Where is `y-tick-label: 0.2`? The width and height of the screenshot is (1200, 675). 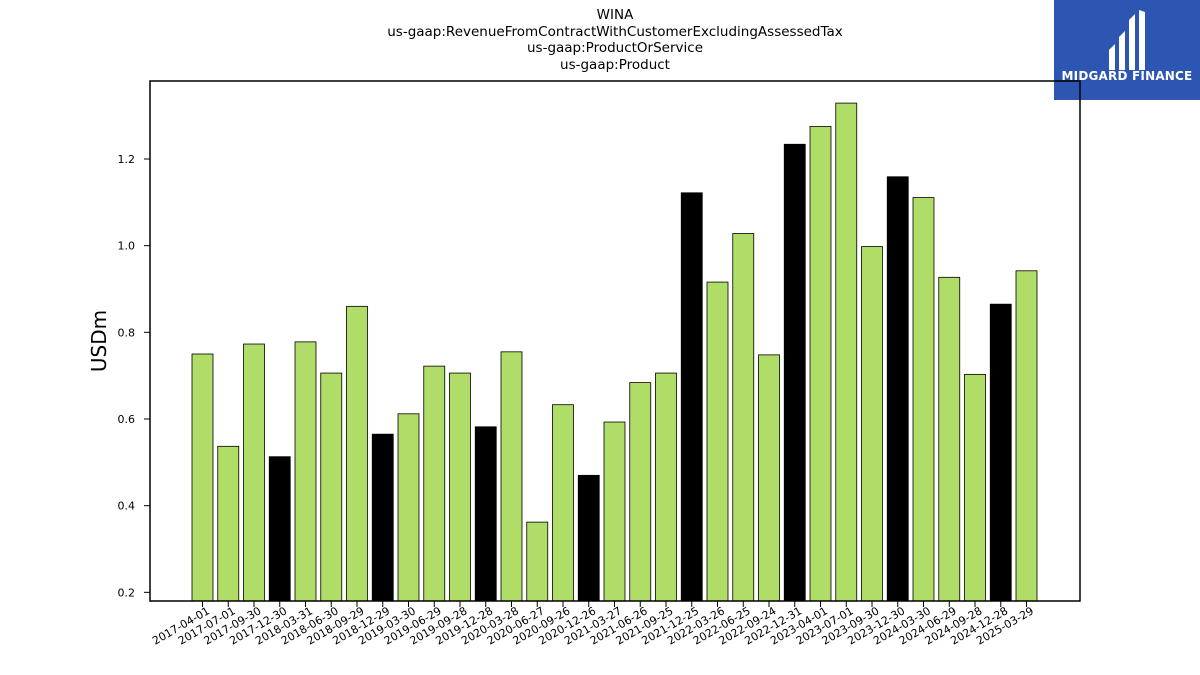 y-tick-label: 0.2 is located at coordinates (127, 592).